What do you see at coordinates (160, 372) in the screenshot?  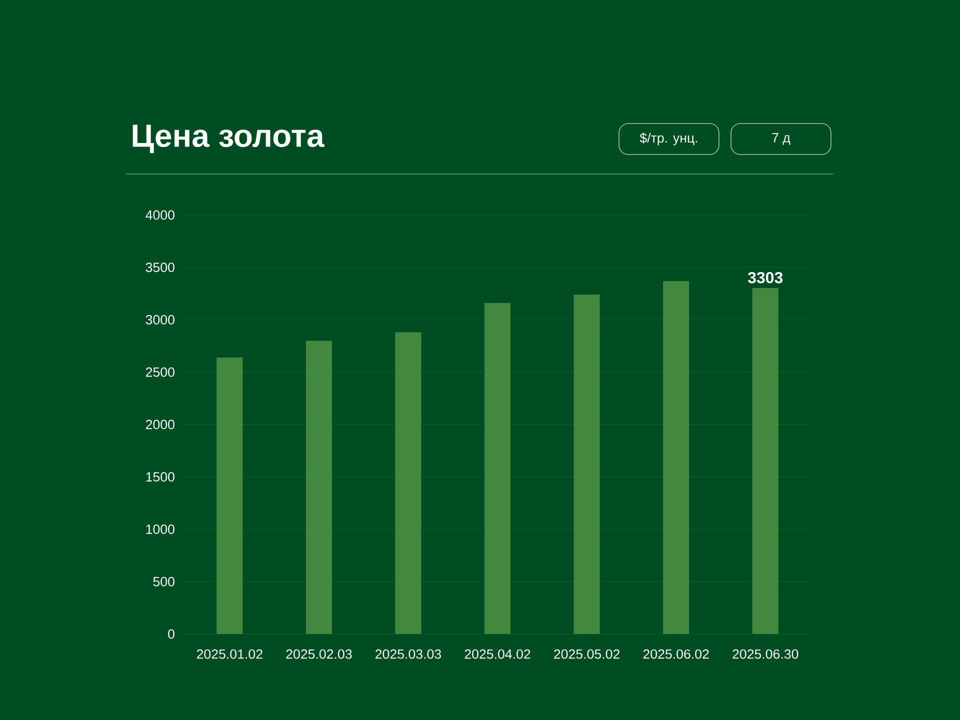 I see `y-tick-label: 2500` at bounding box center [160, 372].